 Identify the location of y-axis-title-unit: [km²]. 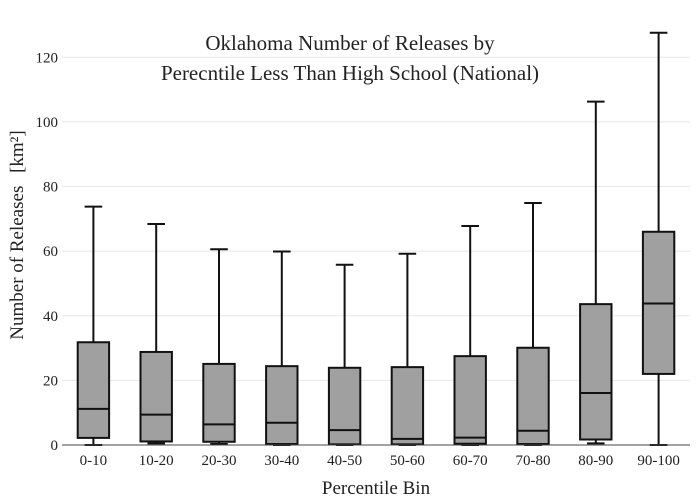
(17, 151).